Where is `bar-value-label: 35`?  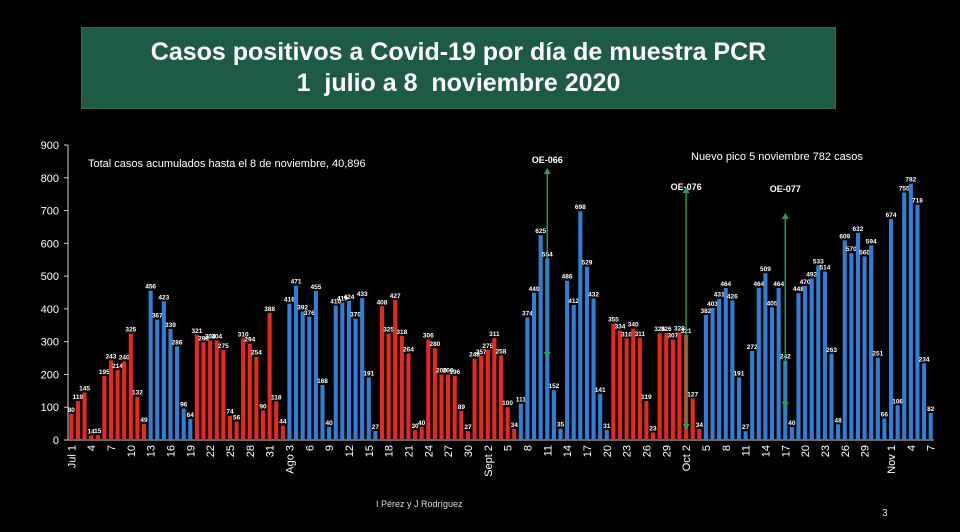 bar-value-label: 35 is located at coordinates (561, 425).